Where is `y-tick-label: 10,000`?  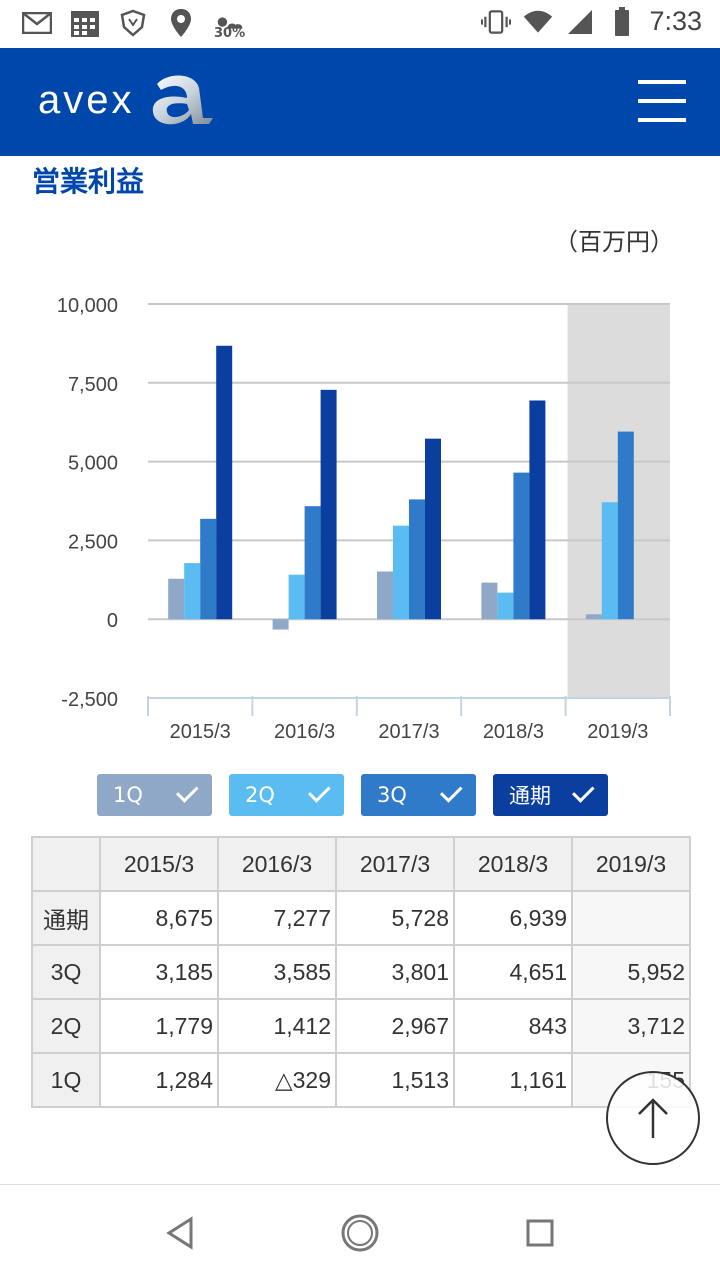
y-tick-label: 10,000 is located at coordinates (87, 306).